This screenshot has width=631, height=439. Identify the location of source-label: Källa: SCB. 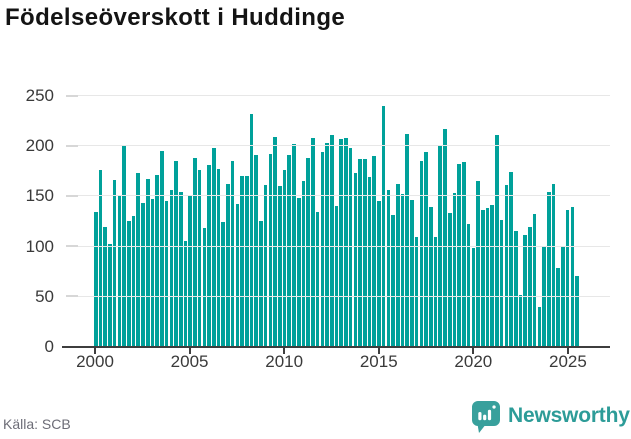
(37, 424).